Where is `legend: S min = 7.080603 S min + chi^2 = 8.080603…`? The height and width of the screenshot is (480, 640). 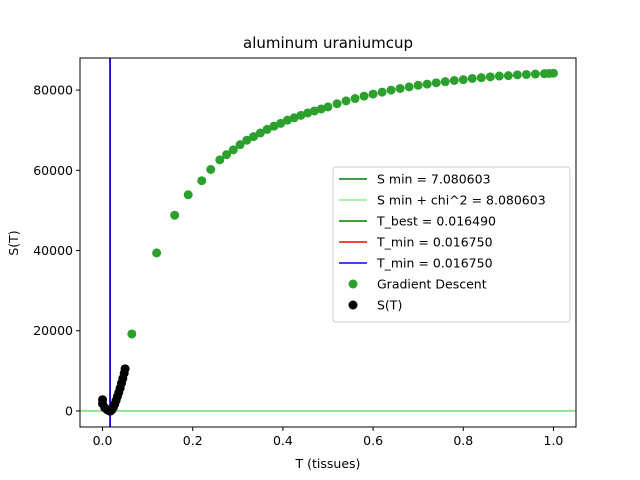
legend: S min = 7.080603 S min + chi^2 = 8.080603… is located at coordinates (451, 244).